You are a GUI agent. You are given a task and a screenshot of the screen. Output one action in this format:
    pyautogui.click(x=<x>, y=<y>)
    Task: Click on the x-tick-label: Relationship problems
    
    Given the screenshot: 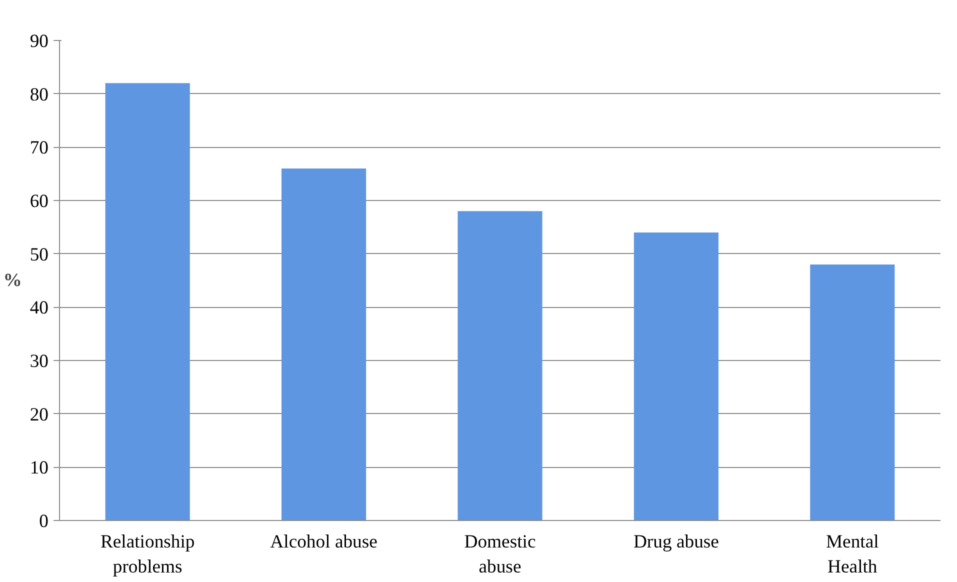 What is the action you would take?
    pyautogui.click(x=147, y=555)
    